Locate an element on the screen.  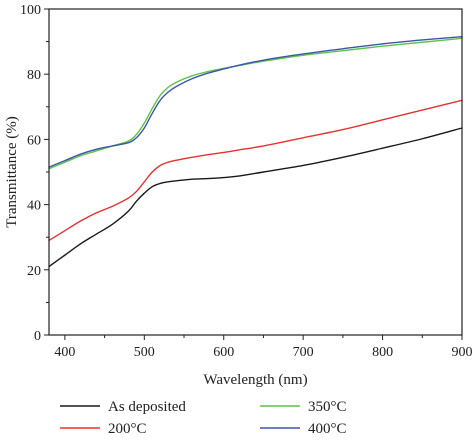
y-tick-label: 0 is located at coordinates (37, 336).